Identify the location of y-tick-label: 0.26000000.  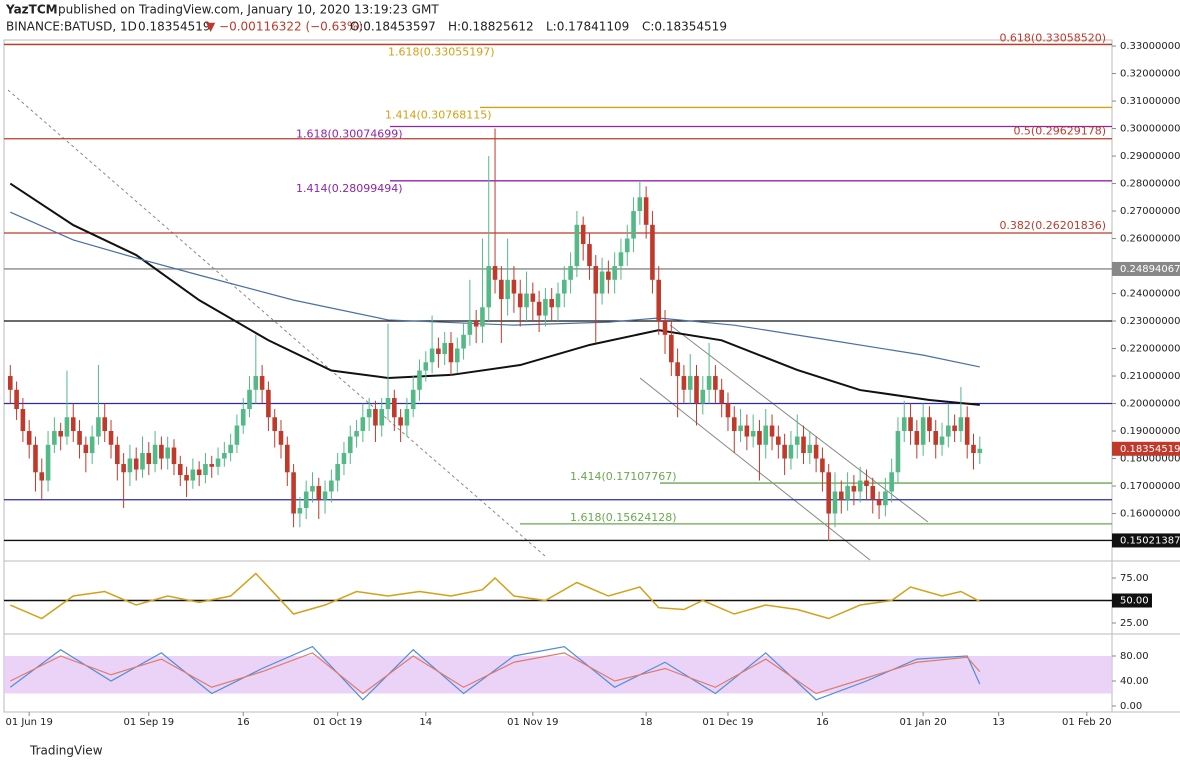
(1150, 239).